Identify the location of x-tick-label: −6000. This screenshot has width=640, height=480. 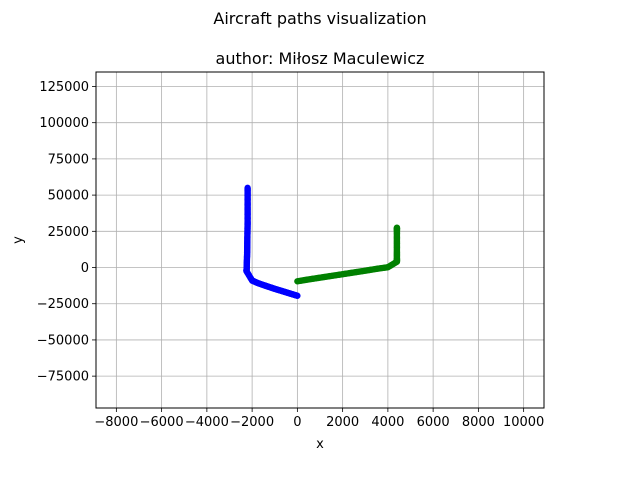
(162, 422).